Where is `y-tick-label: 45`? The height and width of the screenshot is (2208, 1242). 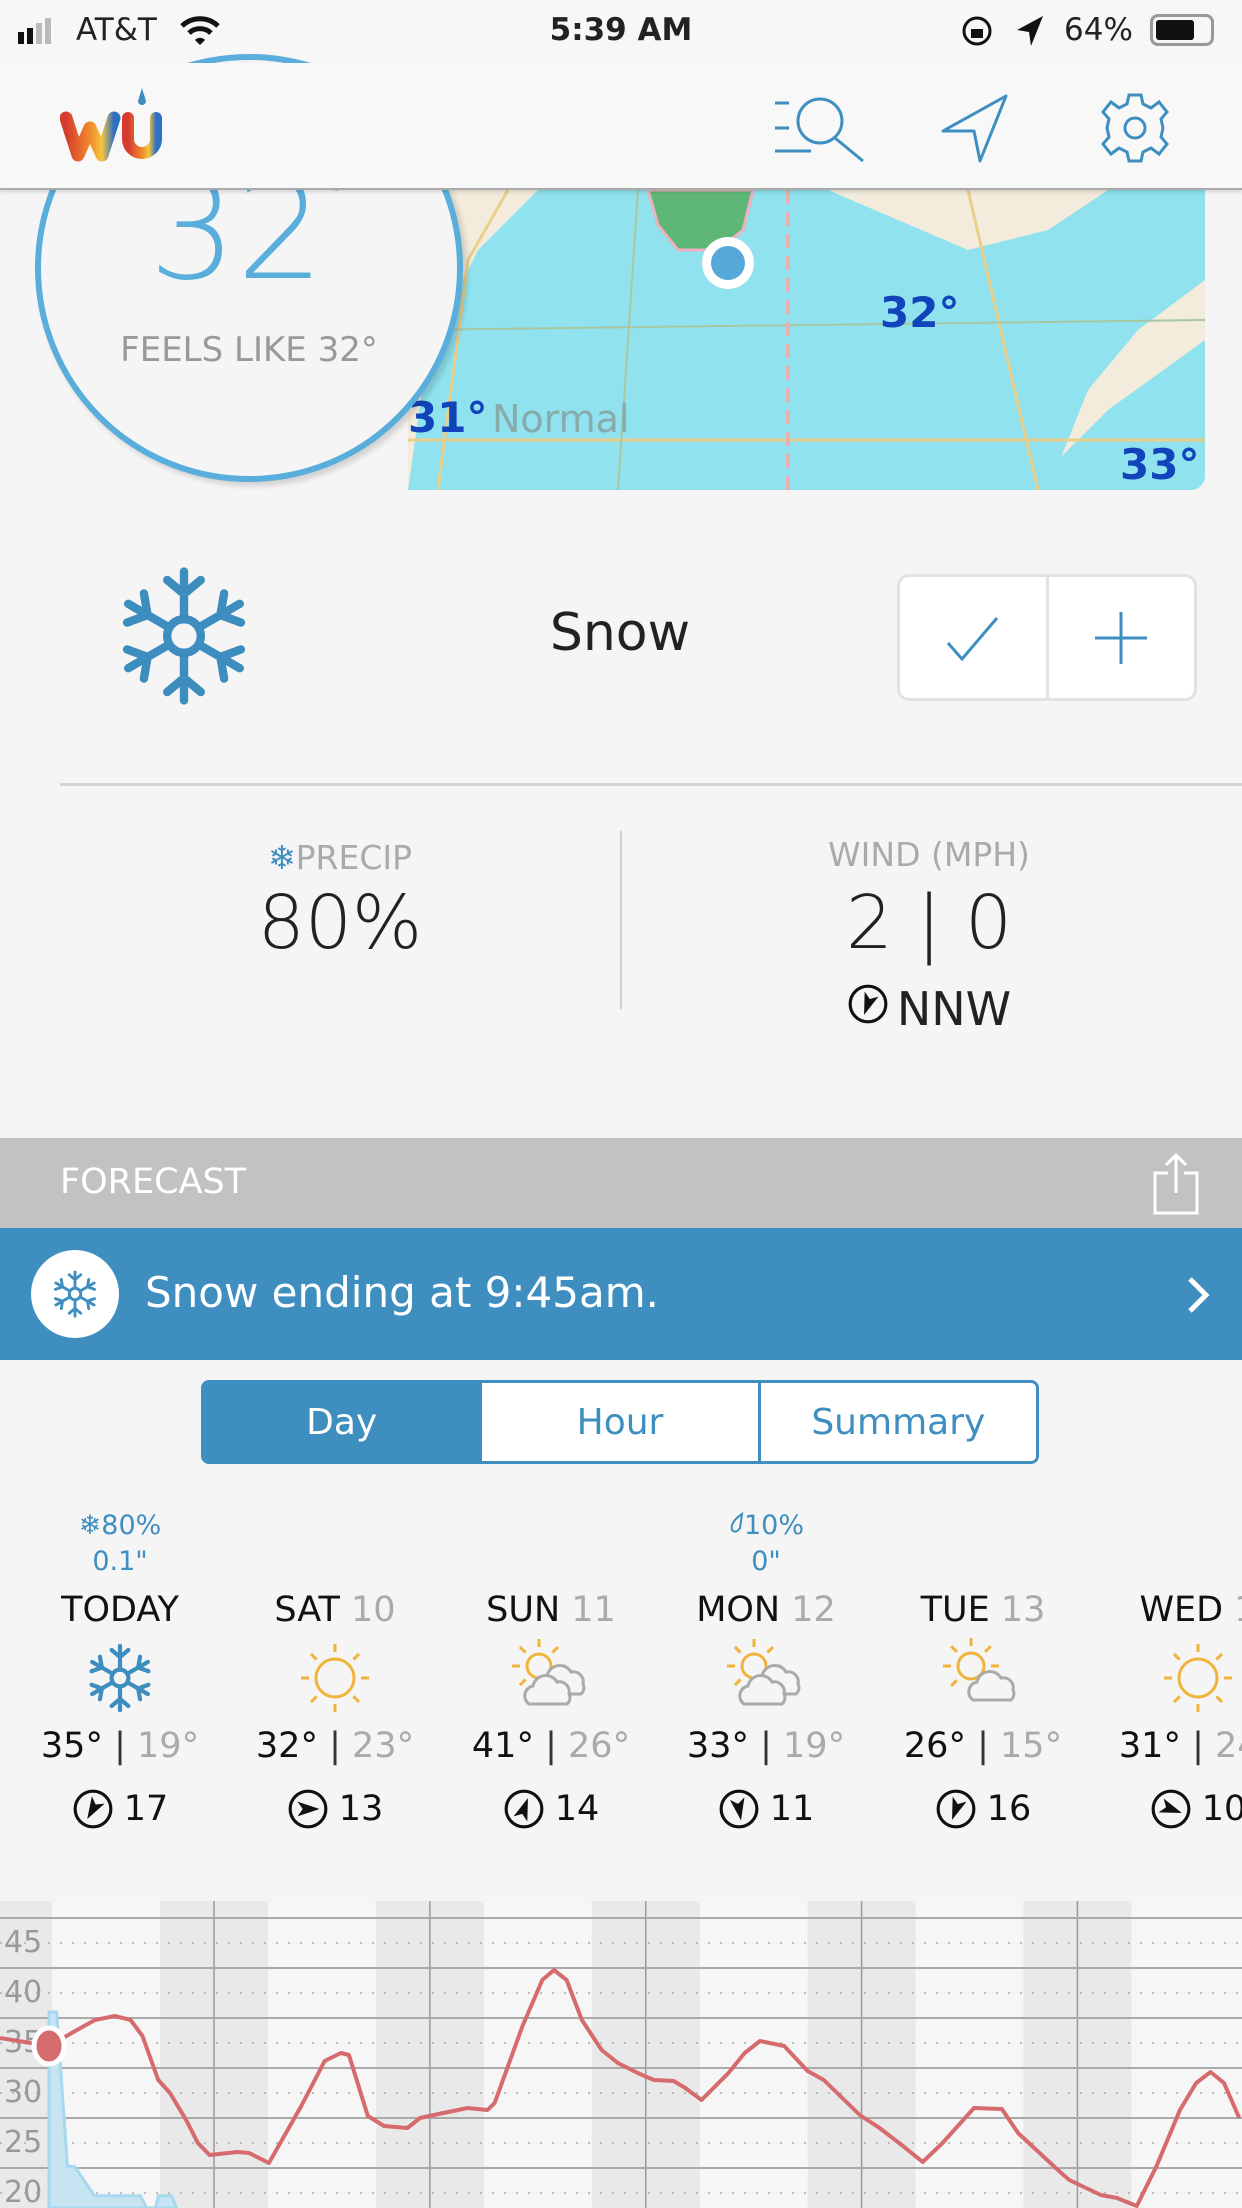
y-tick-label: 45 is located at coordinates (23, 1942).